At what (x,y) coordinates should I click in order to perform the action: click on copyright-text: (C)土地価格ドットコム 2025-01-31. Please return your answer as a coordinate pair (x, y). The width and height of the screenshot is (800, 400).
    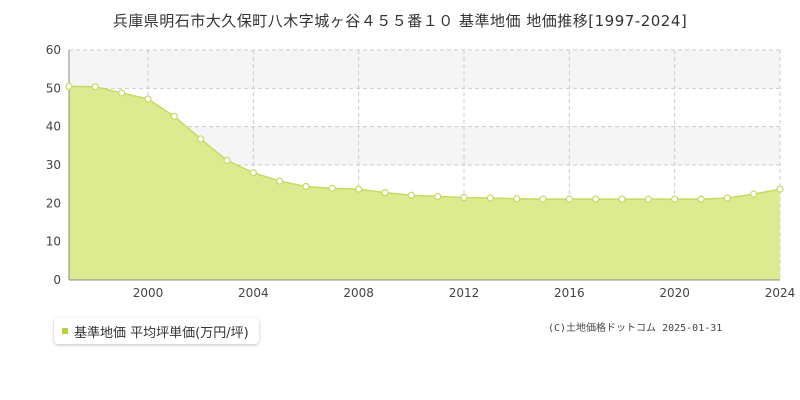
    Looking at the image, I should click on (635, 328).